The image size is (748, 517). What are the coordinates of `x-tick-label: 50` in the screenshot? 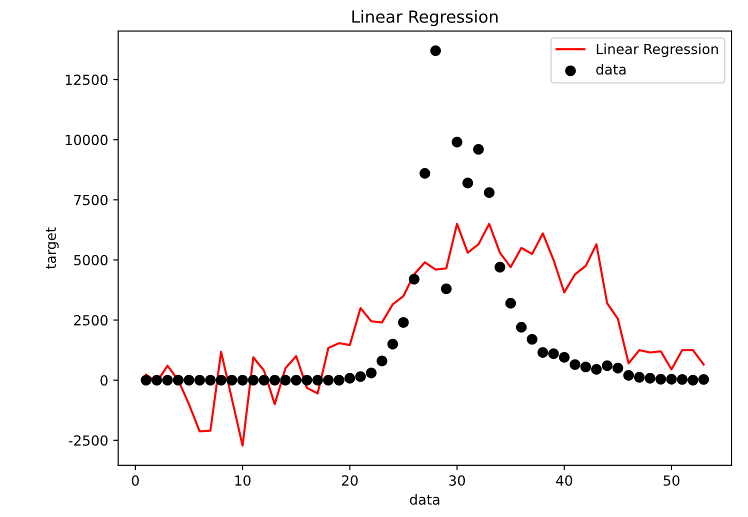 It's located at (672, 480).